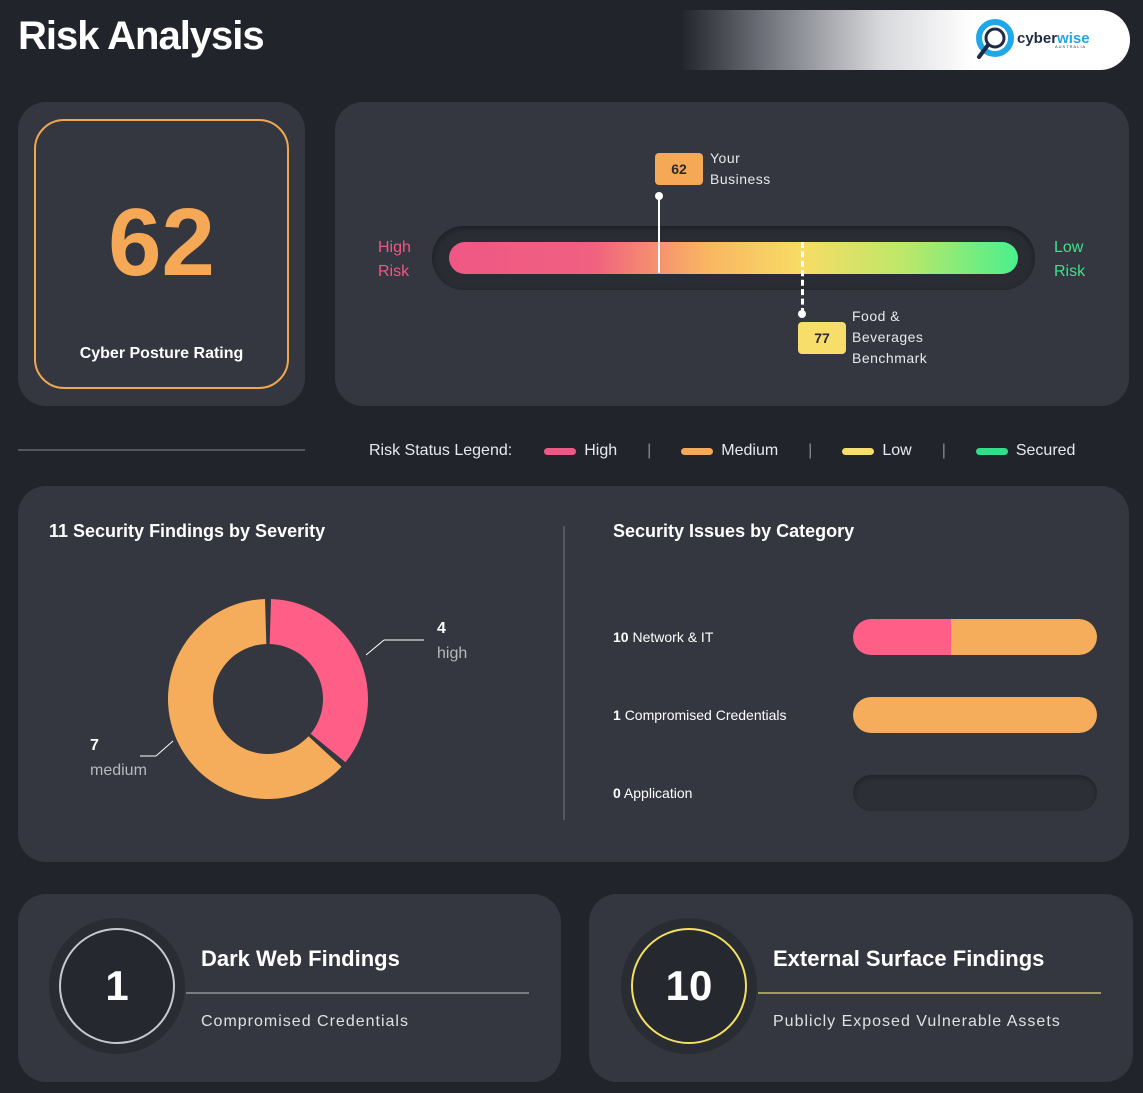 The width and height of the screenshot is (1143, 1093). What do you see at coordinates (117, 986) in the screenshot?
I see `dark-web-count: 1` at bounding box center [117, 986].